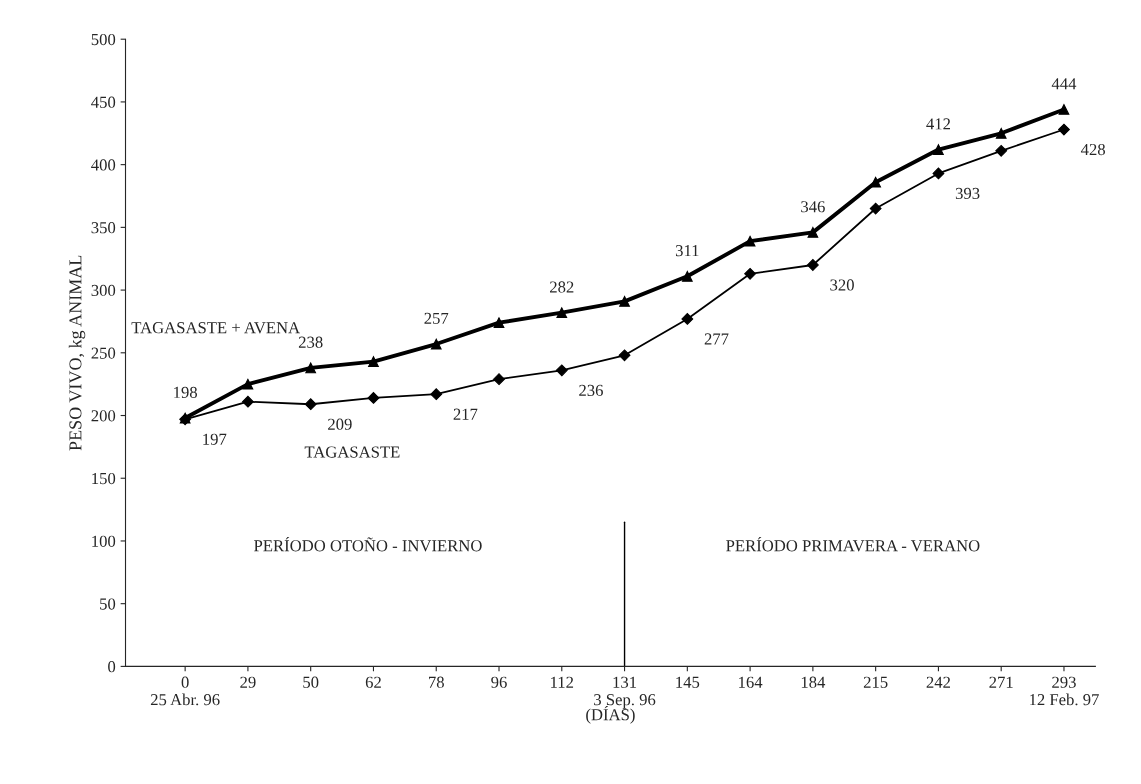 The image size is (1141, 784). I want to click on y-tick-label: 0, so click(112, 667).